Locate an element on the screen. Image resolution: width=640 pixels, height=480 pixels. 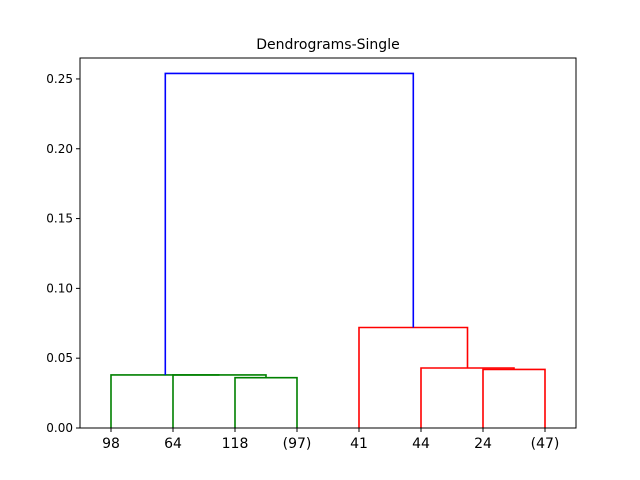
x-axis: 98 64 118 (97) 41 44 24 (47) is located at coordinates (330, 440).